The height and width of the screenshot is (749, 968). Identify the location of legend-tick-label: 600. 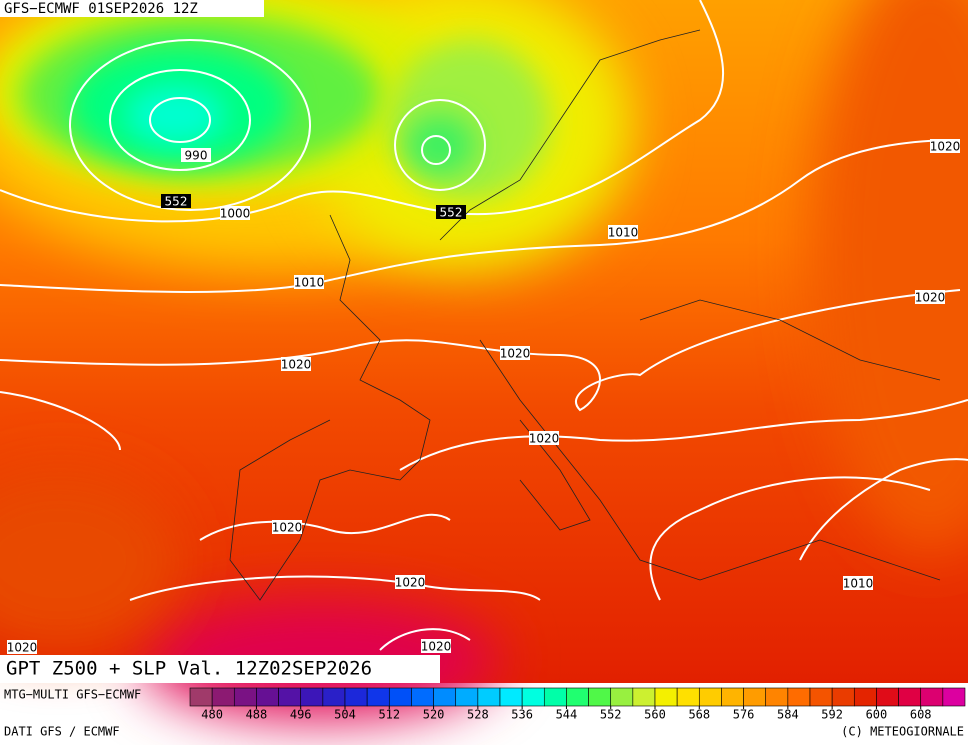
(877, 715).